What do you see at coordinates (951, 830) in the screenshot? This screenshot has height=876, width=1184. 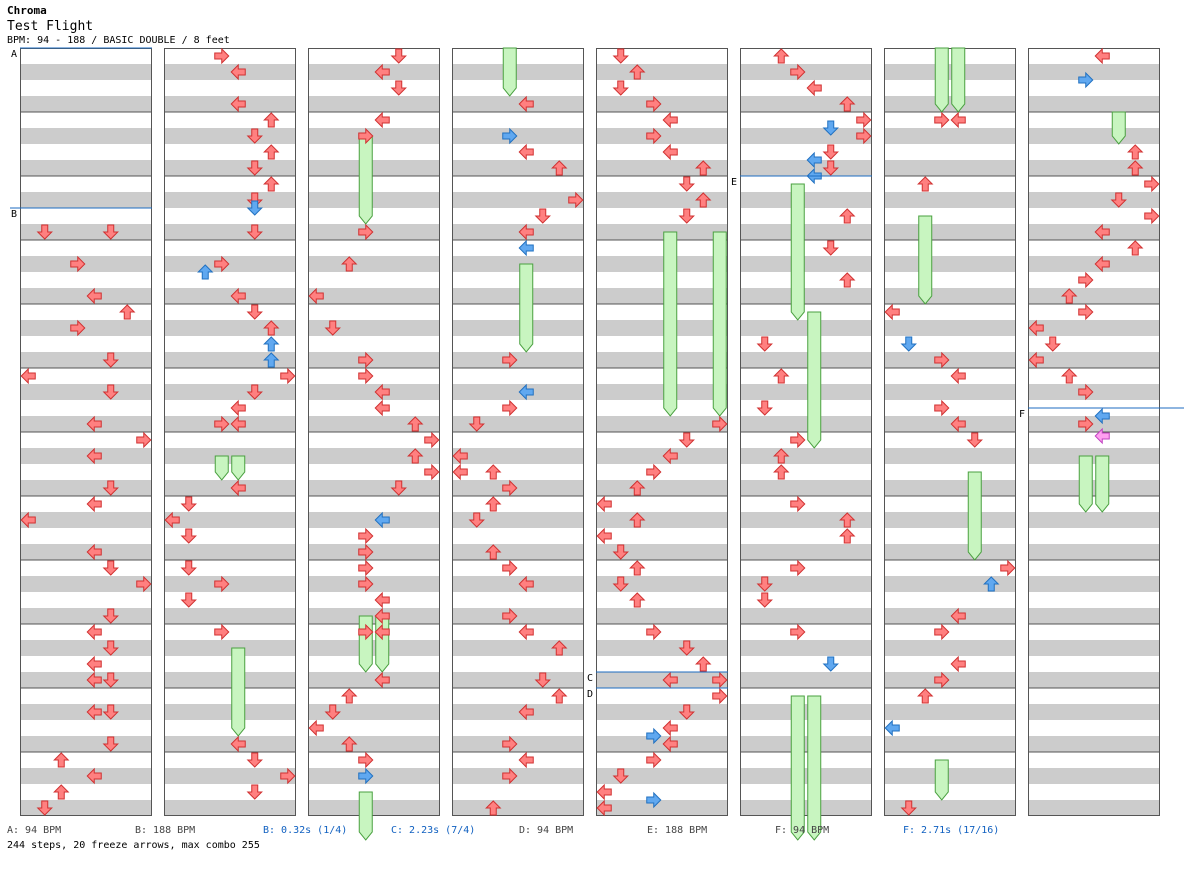 I see `legend-item: F: 2.71s (17/16)` at bounding box center [951, 830].